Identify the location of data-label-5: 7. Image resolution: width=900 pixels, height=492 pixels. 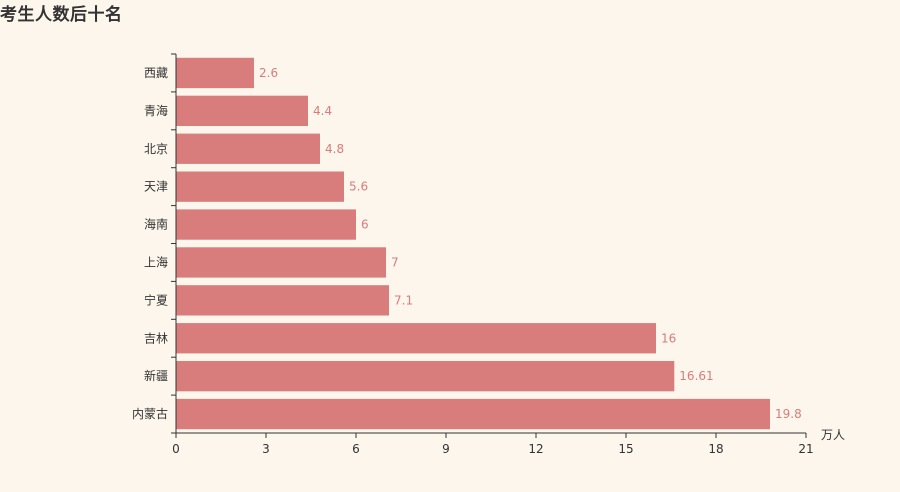
(395, 262).